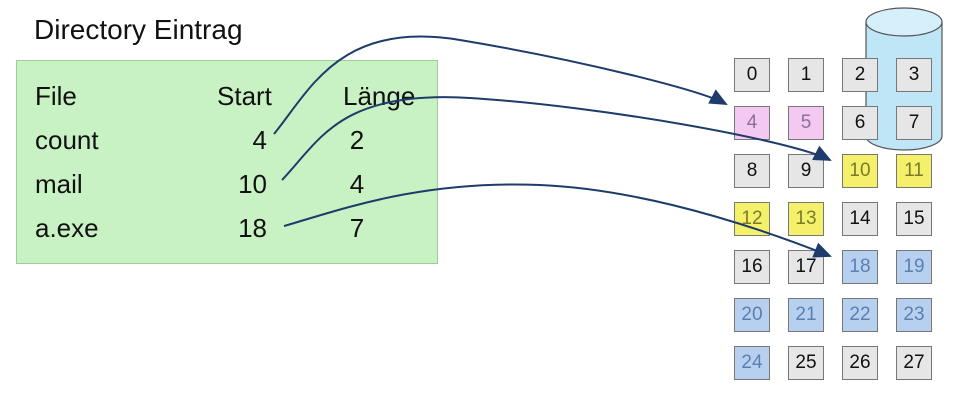 This screenshot has width=966, height=406. Describe the element at coordinates (914, 171) in the screenshot. I see `disk-block: 11` at that location.